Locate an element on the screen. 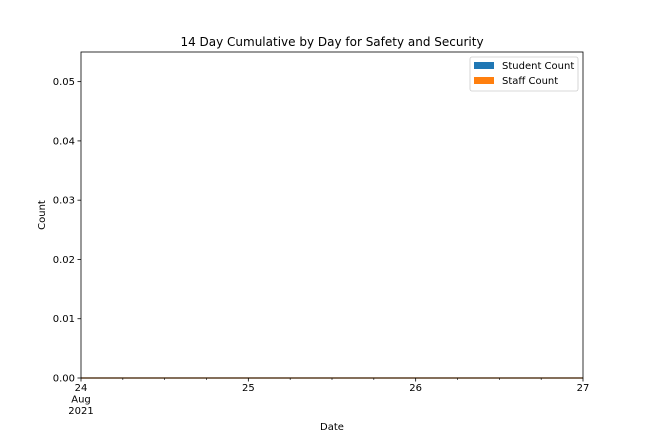  y-tick-label: 0.05 is located at coordinates (64, 82).